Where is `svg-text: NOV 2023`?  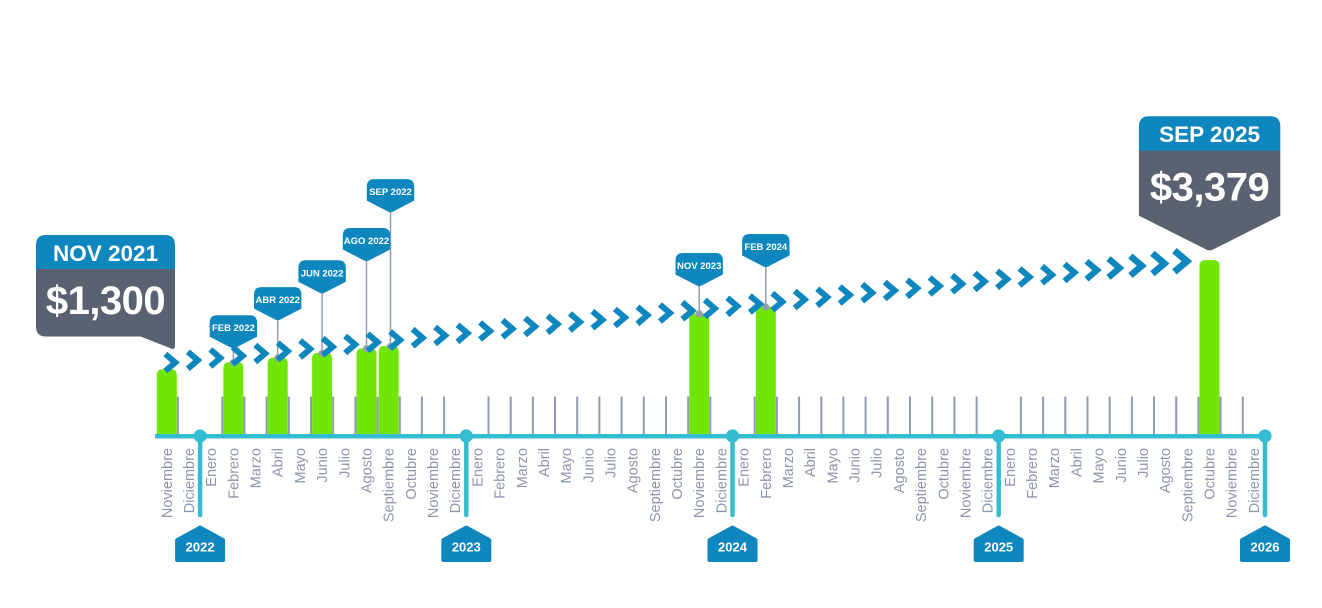
svg-text: NOV 2023 is located at coordinates (699, 266).